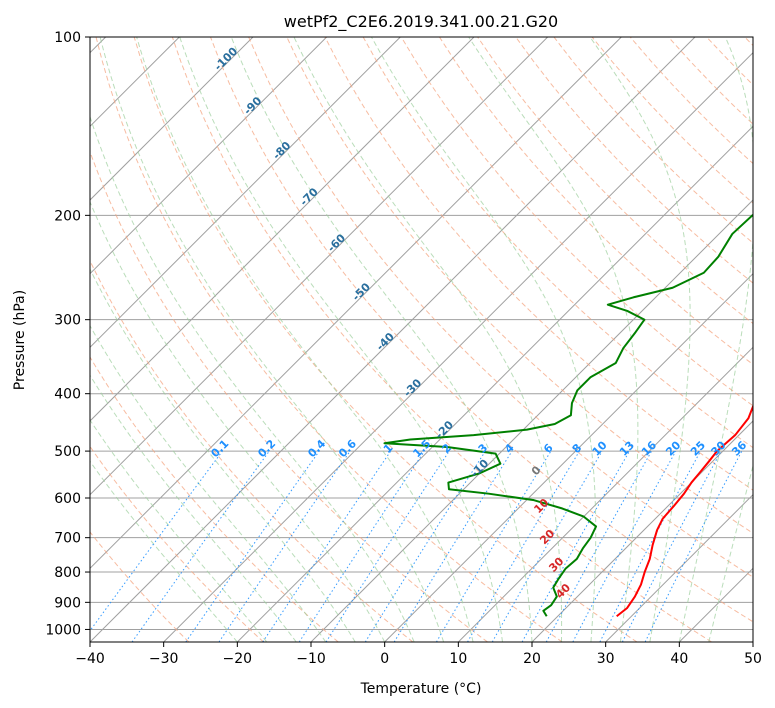 The image size is (775, 708). What do you see at coordinates (412, 387) in the screenshot?
I see `dry-adiabat-label: -30` at bounding box center [412, 387].